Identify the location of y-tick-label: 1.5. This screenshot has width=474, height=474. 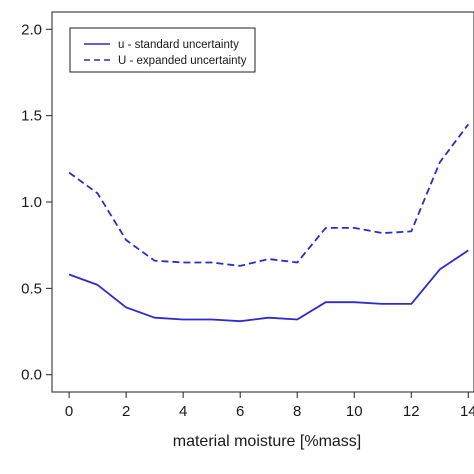
(31, 116).